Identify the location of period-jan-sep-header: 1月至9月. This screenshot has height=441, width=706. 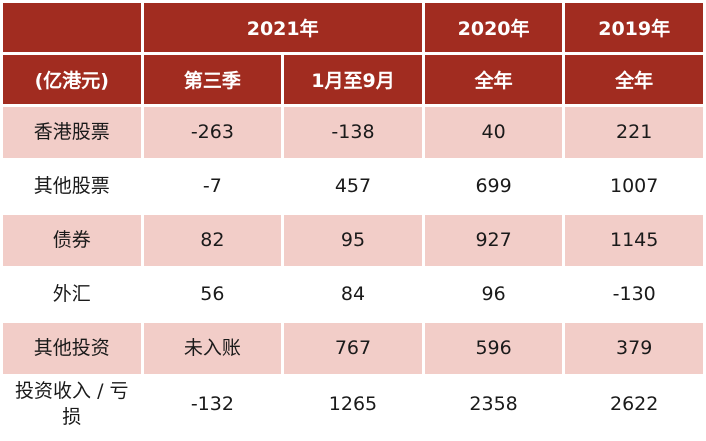
(353, 79).